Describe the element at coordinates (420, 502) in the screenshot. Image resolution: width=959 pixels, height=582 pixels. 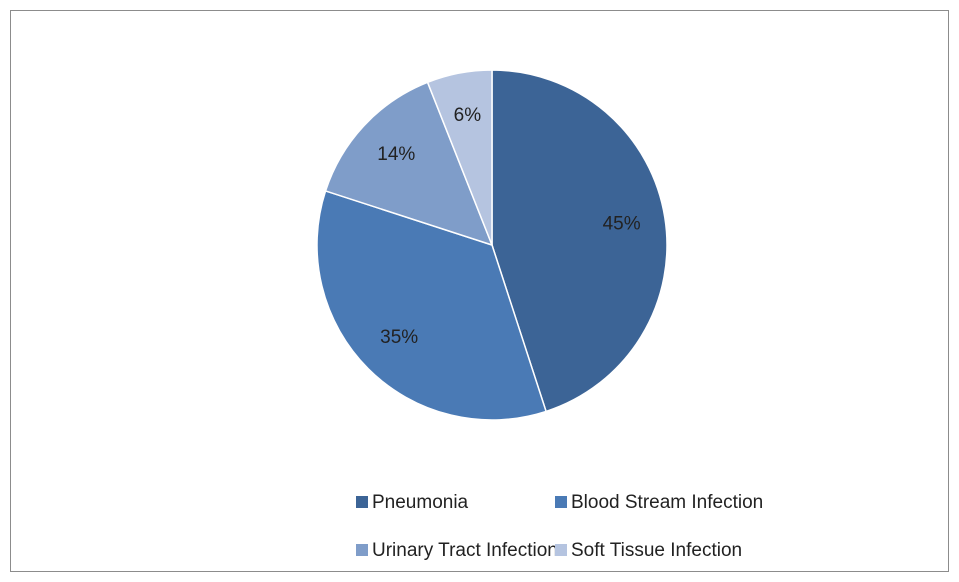
I see `legend-label: Pneumonia` at that location.